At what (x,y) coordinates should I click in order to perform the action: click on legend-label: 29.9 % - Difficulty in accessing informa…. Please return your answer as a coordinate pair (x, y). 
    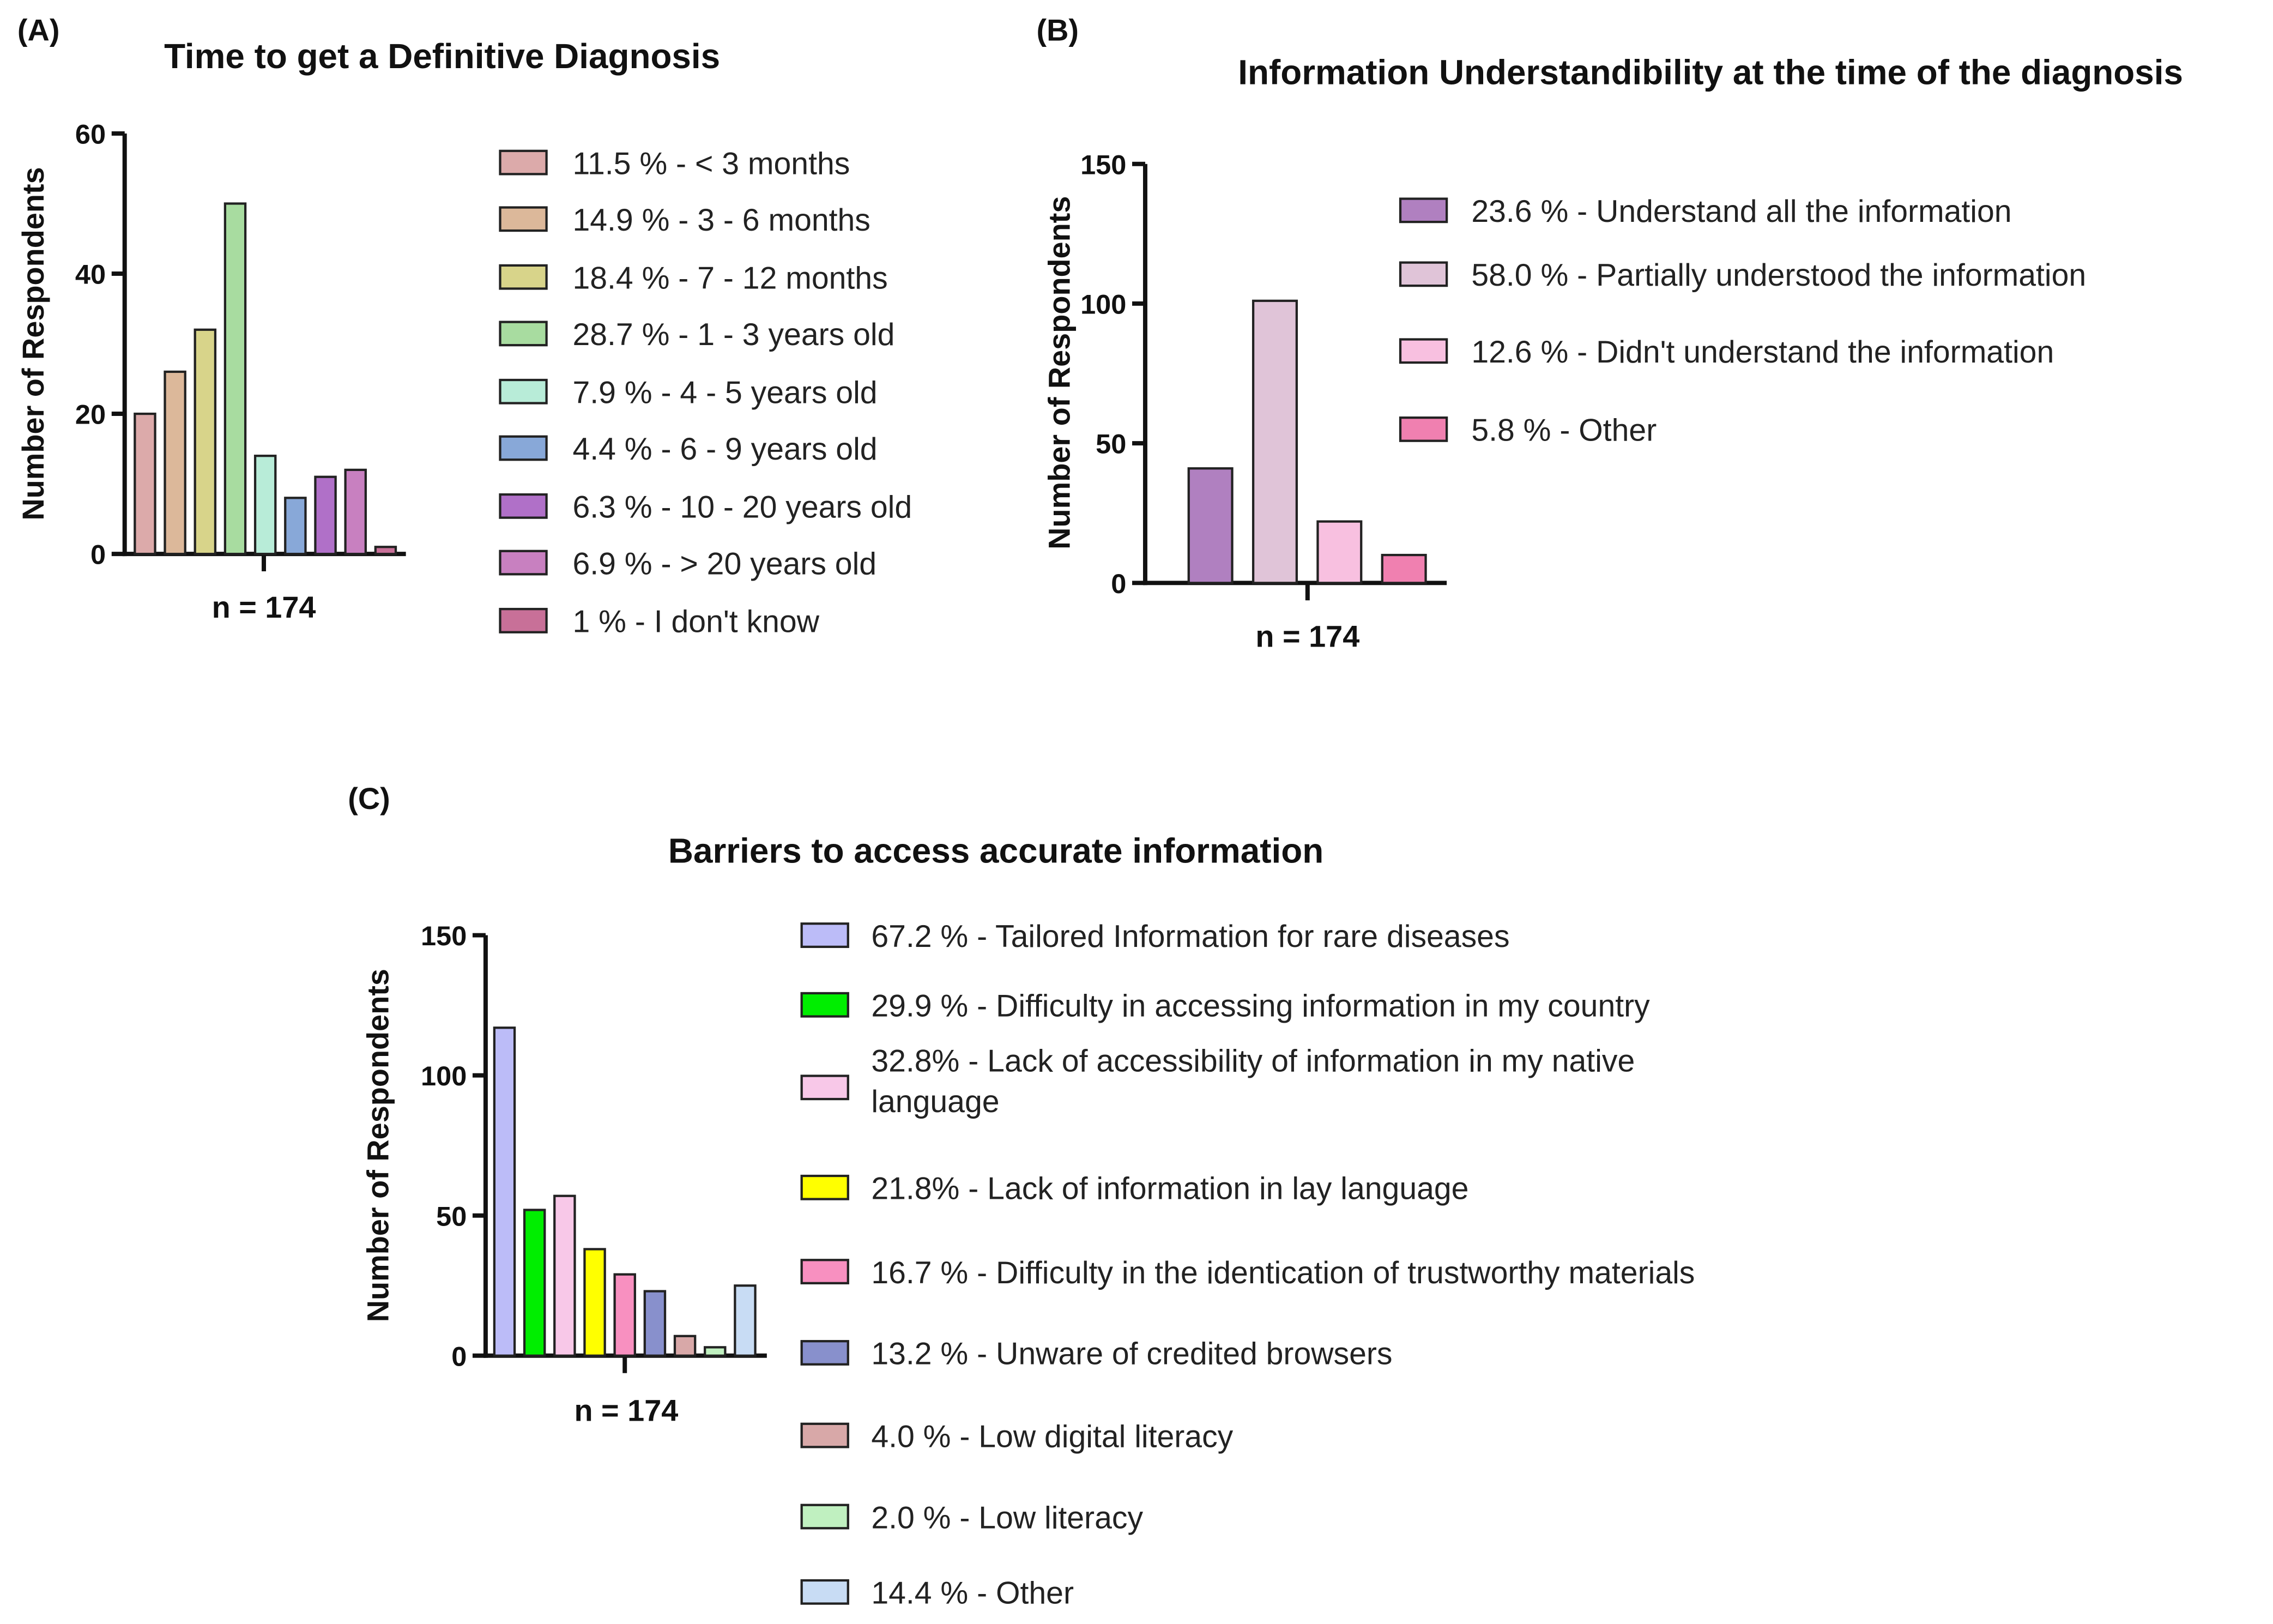
    Looking at the image, I should click on (1260, 1005).